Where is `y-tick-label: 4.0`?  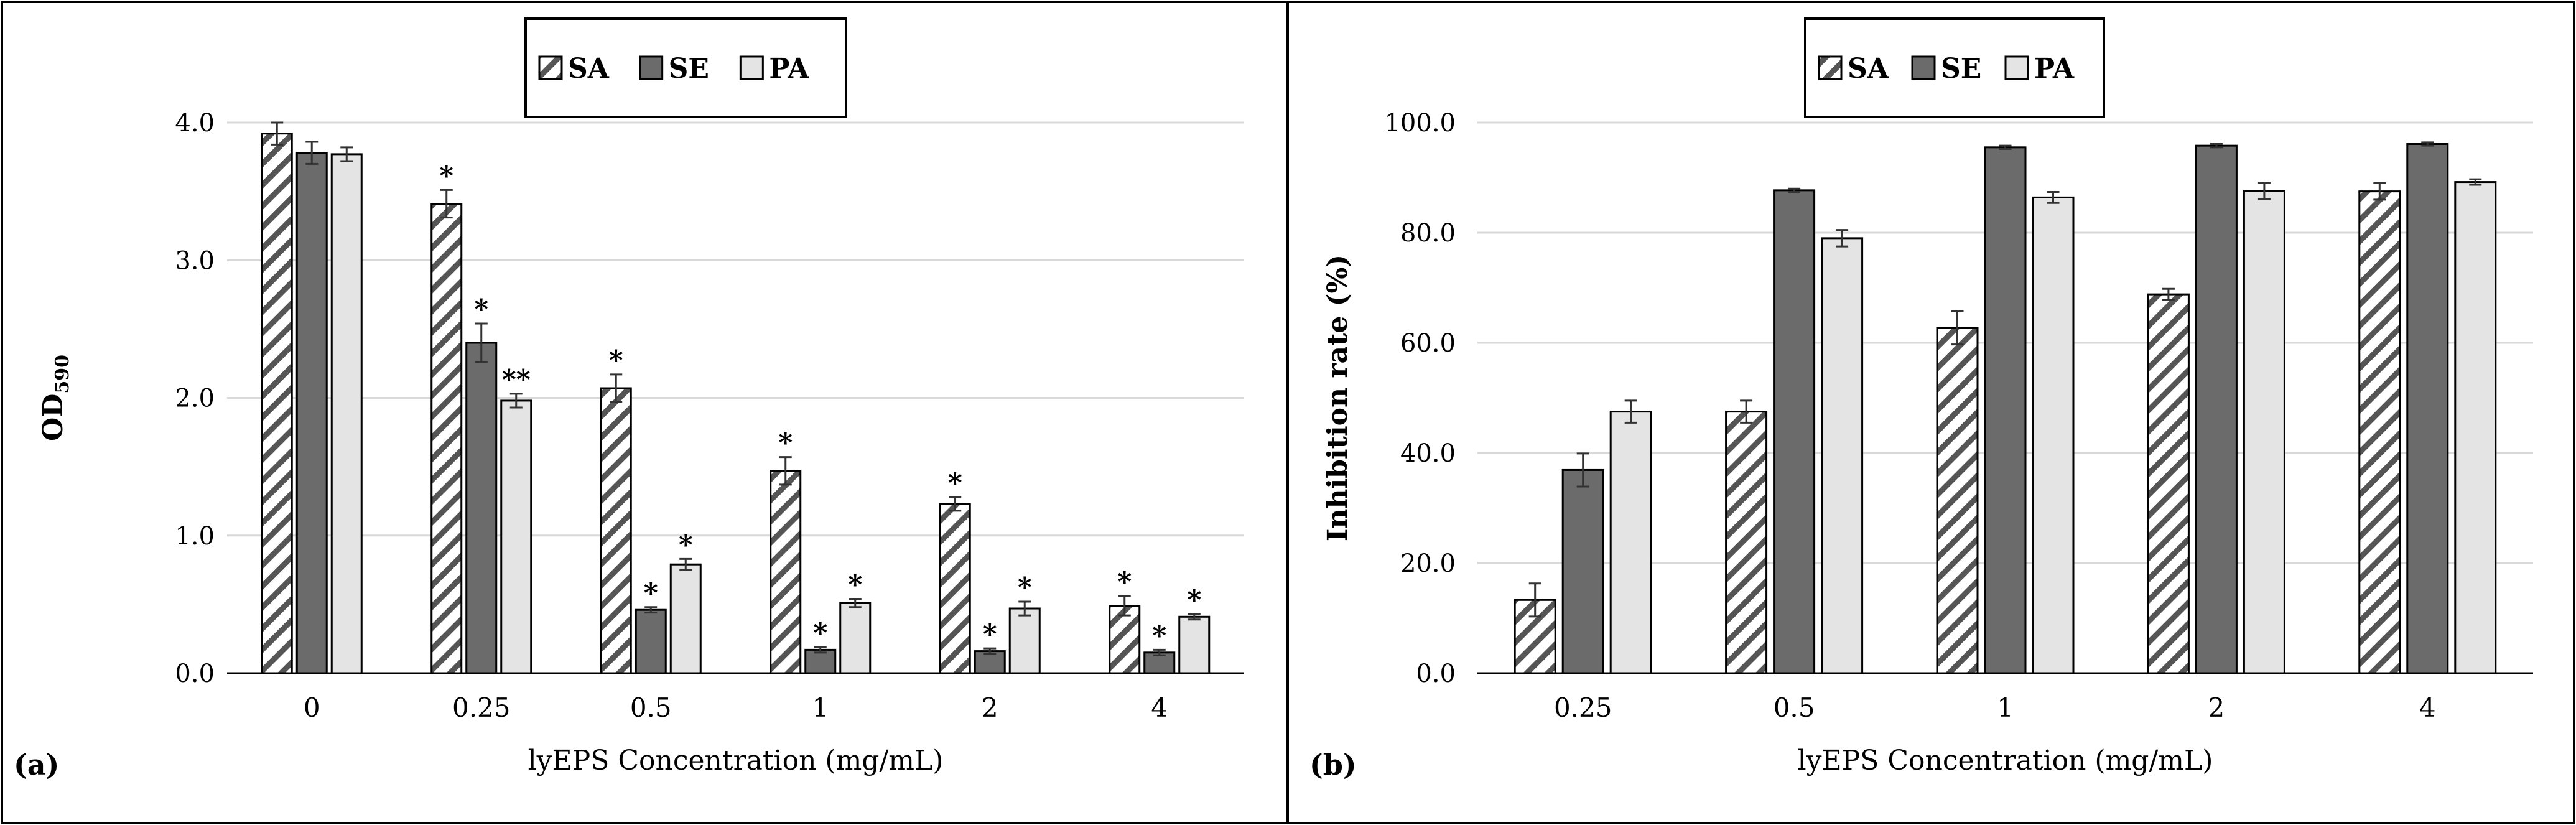
y-tick-label: 4.0 is located at coordinates (195, 123).